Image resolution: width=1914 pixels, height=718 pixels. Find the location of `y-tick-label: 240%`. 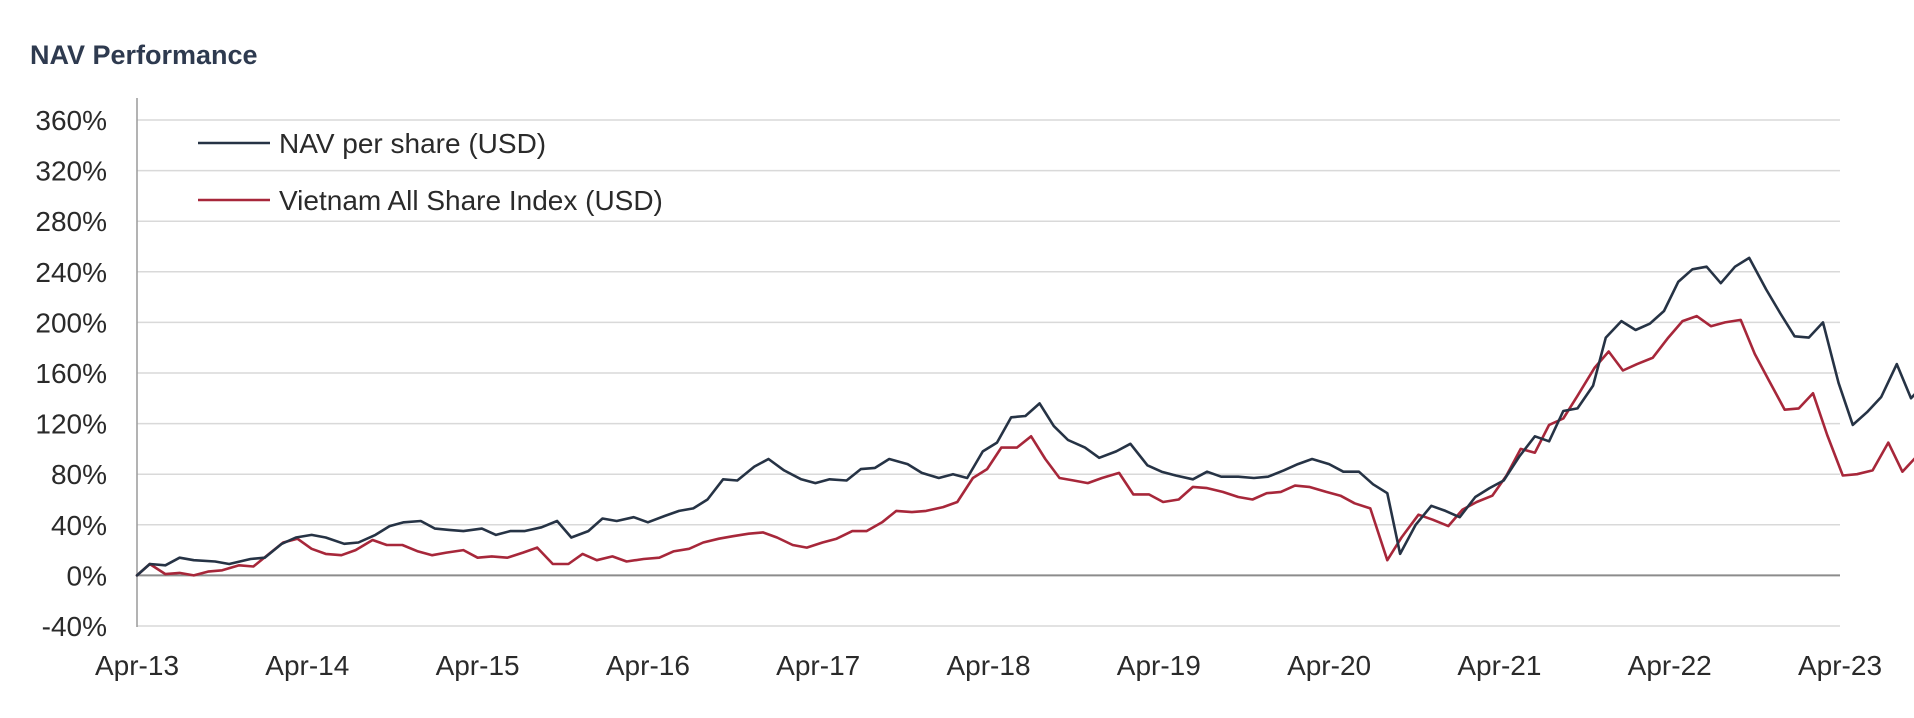

y-tick-label: 240% is located at coordinates (71, 272).